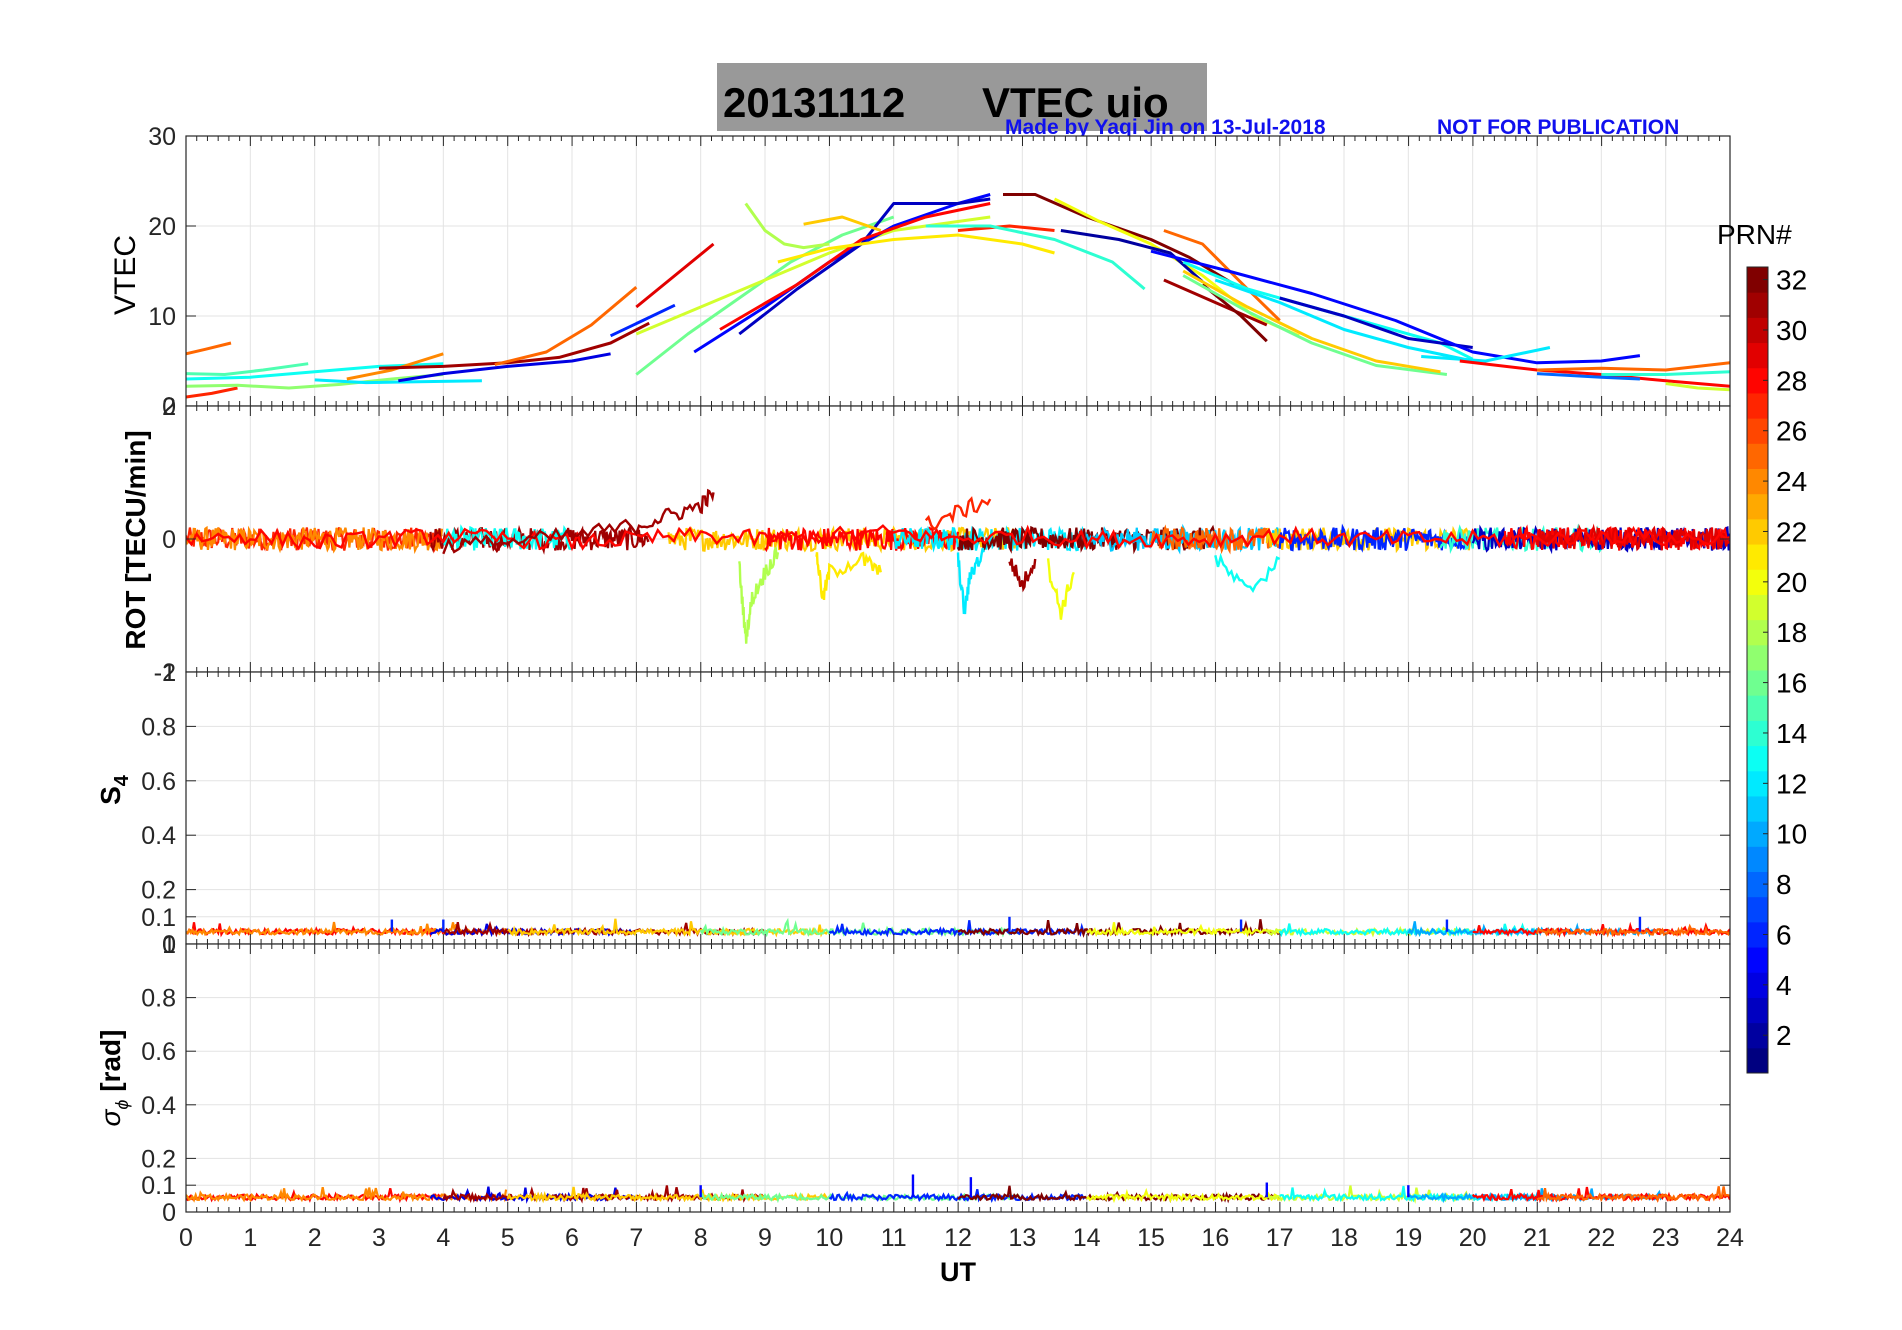 This screenshot has width=1902, height=1330. What do you see at coordinates (1730, 1238) in the screenshot?
I see `x-tick-label: 24` at bounding box center [1730, 1238].